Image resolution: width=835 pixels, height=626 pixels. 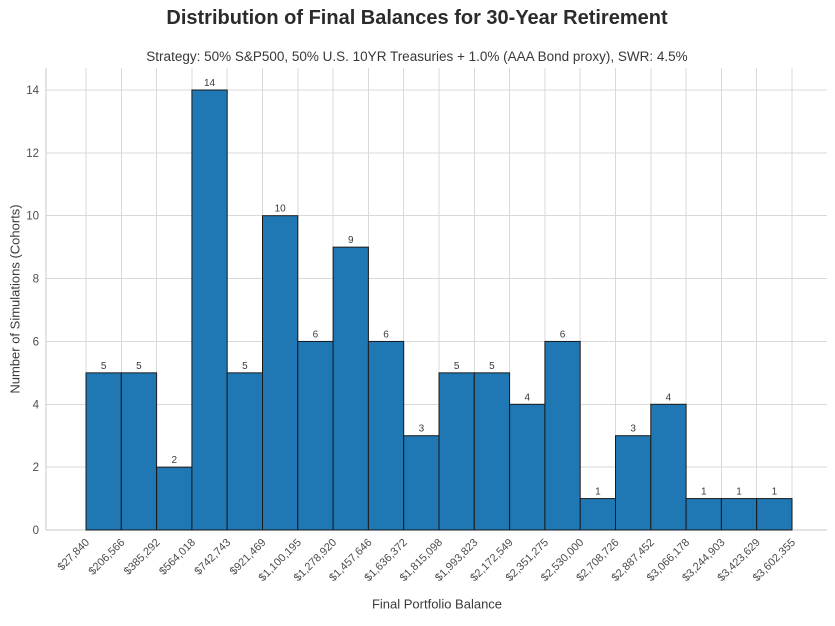 What do you see at coordinates (32, 154) in the screenshot?
I see `y-tick-label: 12` at bounding box center [32, 154].